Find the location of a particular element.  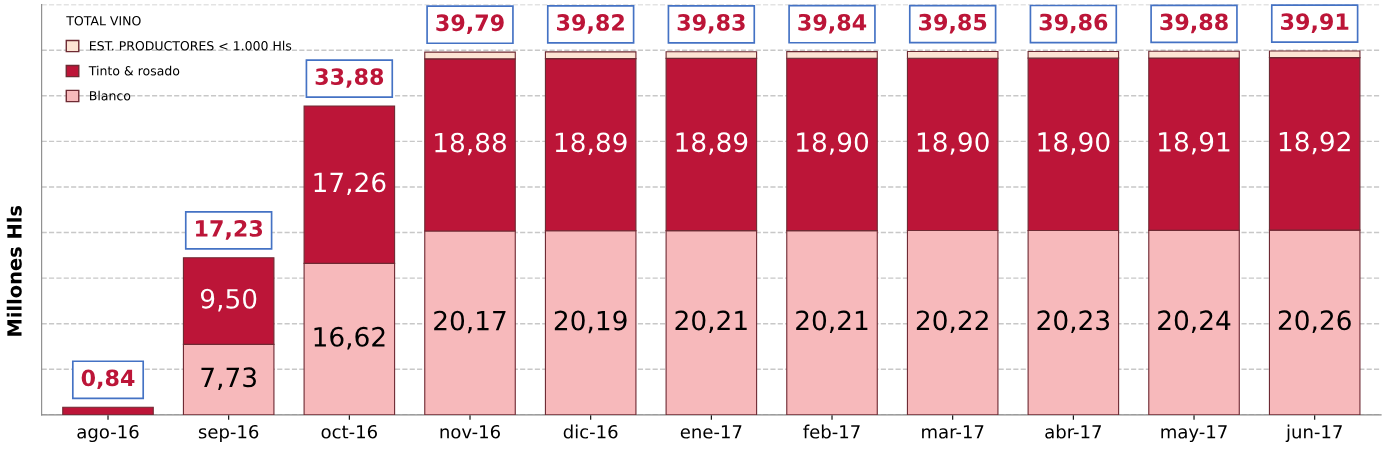

total-label: 39,79 is located at coordinates (470, 24).